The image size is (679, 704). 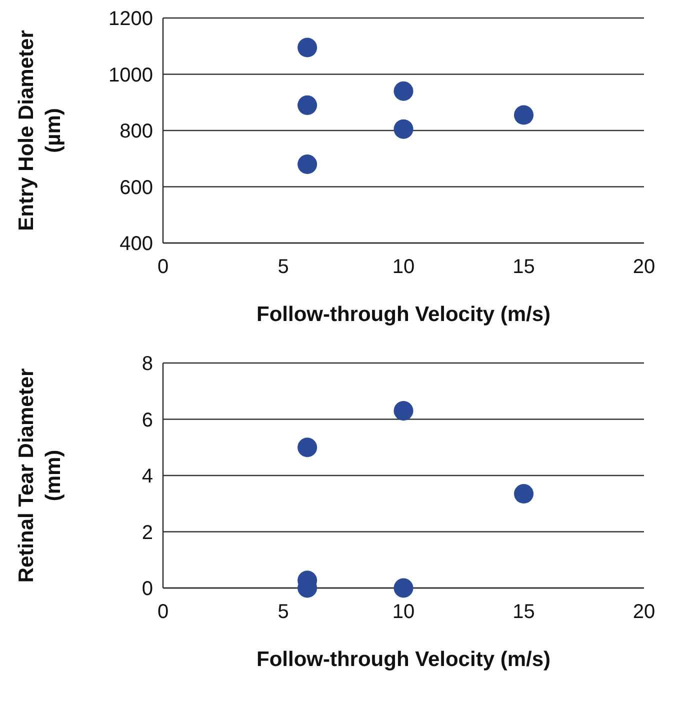 What do you see at coordinates (130, 19) in the screenshot?
I see `y-tick-label: 1200` at bounding box center [130, 19].